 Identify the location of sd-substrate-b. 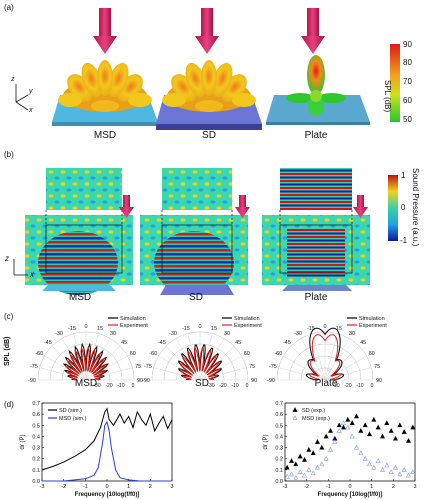
(197, 290).